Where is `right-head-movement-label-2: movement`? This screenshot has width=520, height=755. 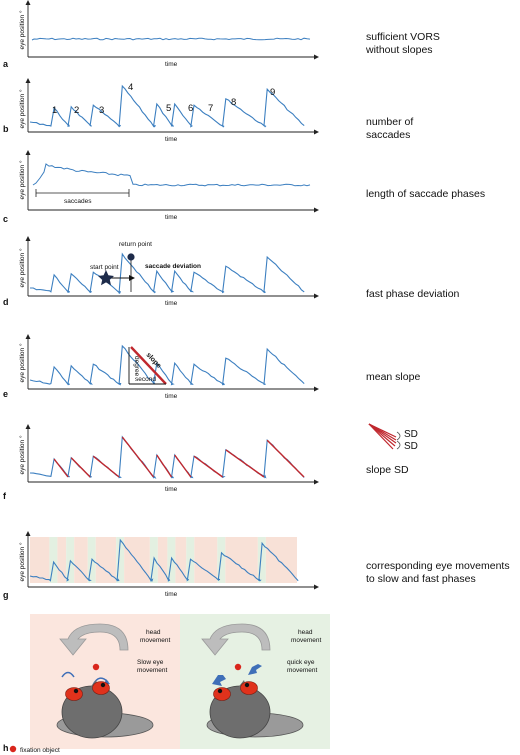
right-head-movement-label-2: movement is located at coordinates (306, 640).